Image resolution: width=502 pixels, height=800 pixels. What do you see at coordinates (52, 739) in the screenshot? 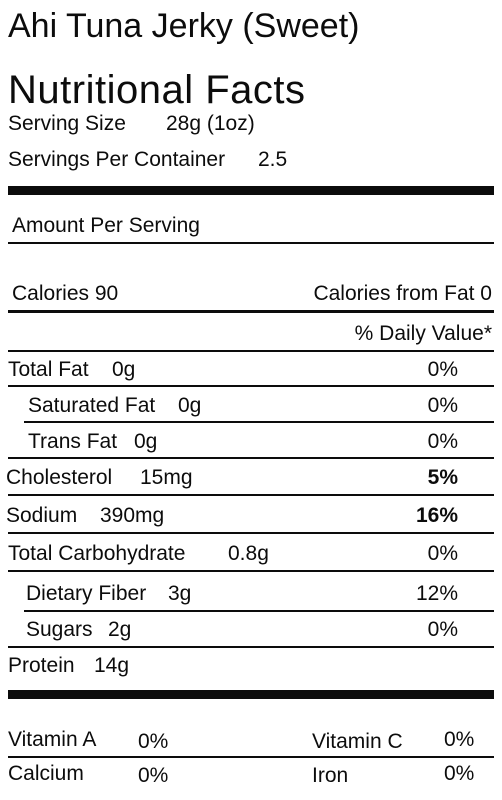
I see `vitamin-name: Vitamin A` at bounding box center [52, 739].